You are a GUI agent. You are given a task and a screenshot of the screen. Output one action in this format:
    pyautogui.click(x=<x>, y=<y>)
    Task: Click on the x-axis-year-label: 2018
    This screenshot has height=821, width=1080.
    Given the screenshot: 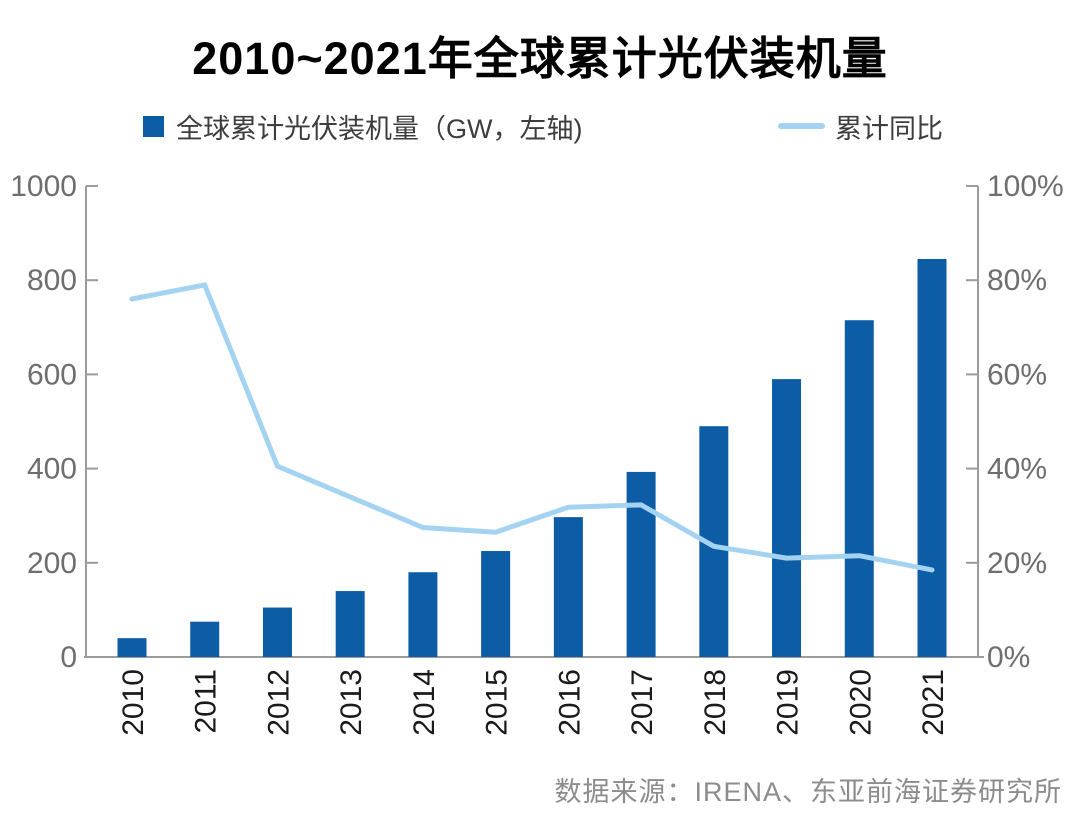 What is the action you would take?
    pyautogui.click(x=715, y=702)
    